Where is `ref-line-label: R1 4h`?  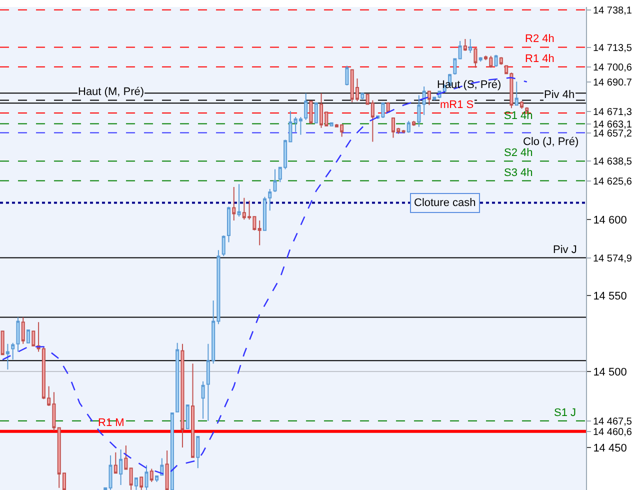 ref-line-label: R1 4h is located at coordinates (539, 59).